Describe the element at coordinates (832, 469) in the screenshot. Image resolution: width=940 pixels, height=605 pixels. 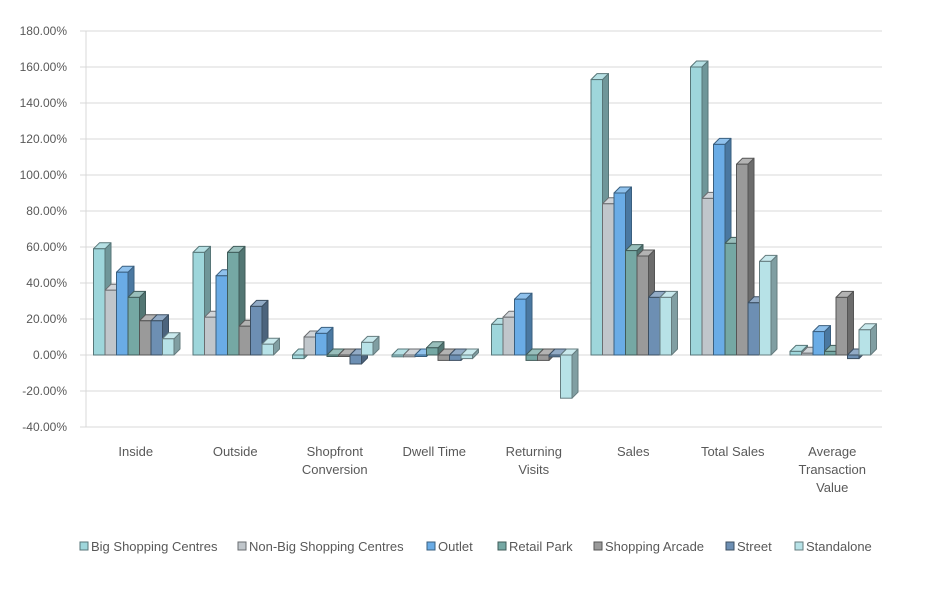
I see `x-category-label: Transaction` at that location.